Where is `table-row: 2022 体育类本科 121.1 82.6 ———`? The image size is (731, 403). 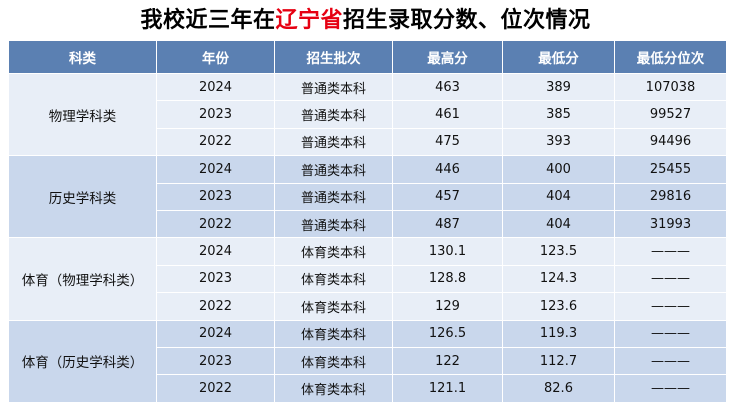
table-row: 2022 体育类本科 121.1 82.6 ——— is located at coordinates (368, 388).